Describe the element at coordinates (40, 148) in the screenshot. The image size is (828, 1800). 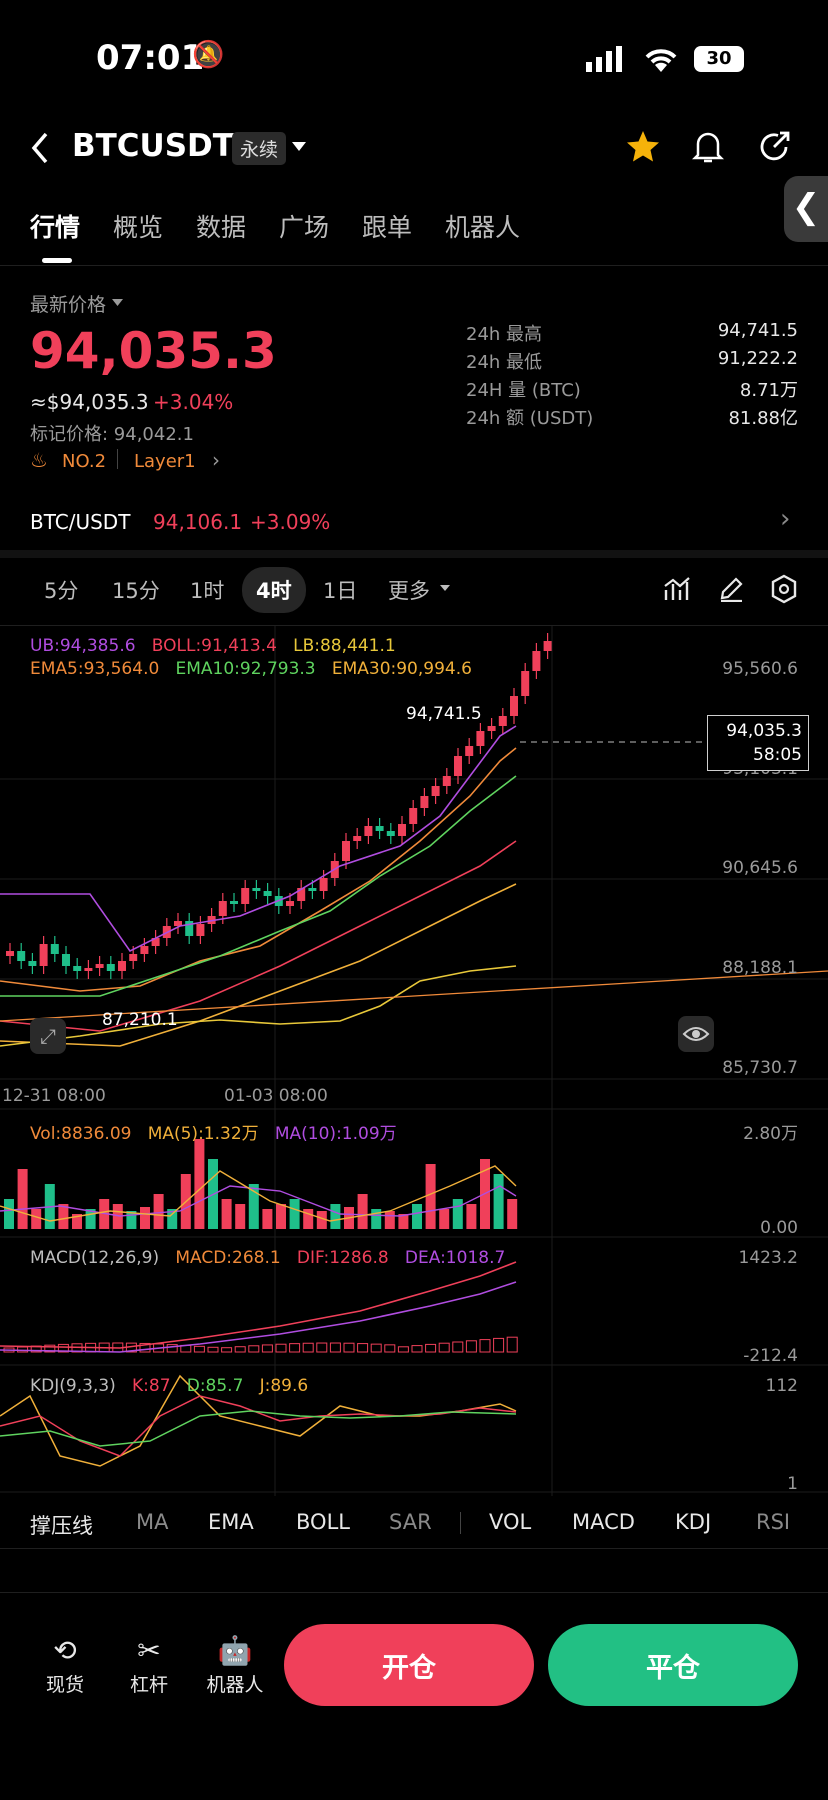
I see `back-icon` at that location.